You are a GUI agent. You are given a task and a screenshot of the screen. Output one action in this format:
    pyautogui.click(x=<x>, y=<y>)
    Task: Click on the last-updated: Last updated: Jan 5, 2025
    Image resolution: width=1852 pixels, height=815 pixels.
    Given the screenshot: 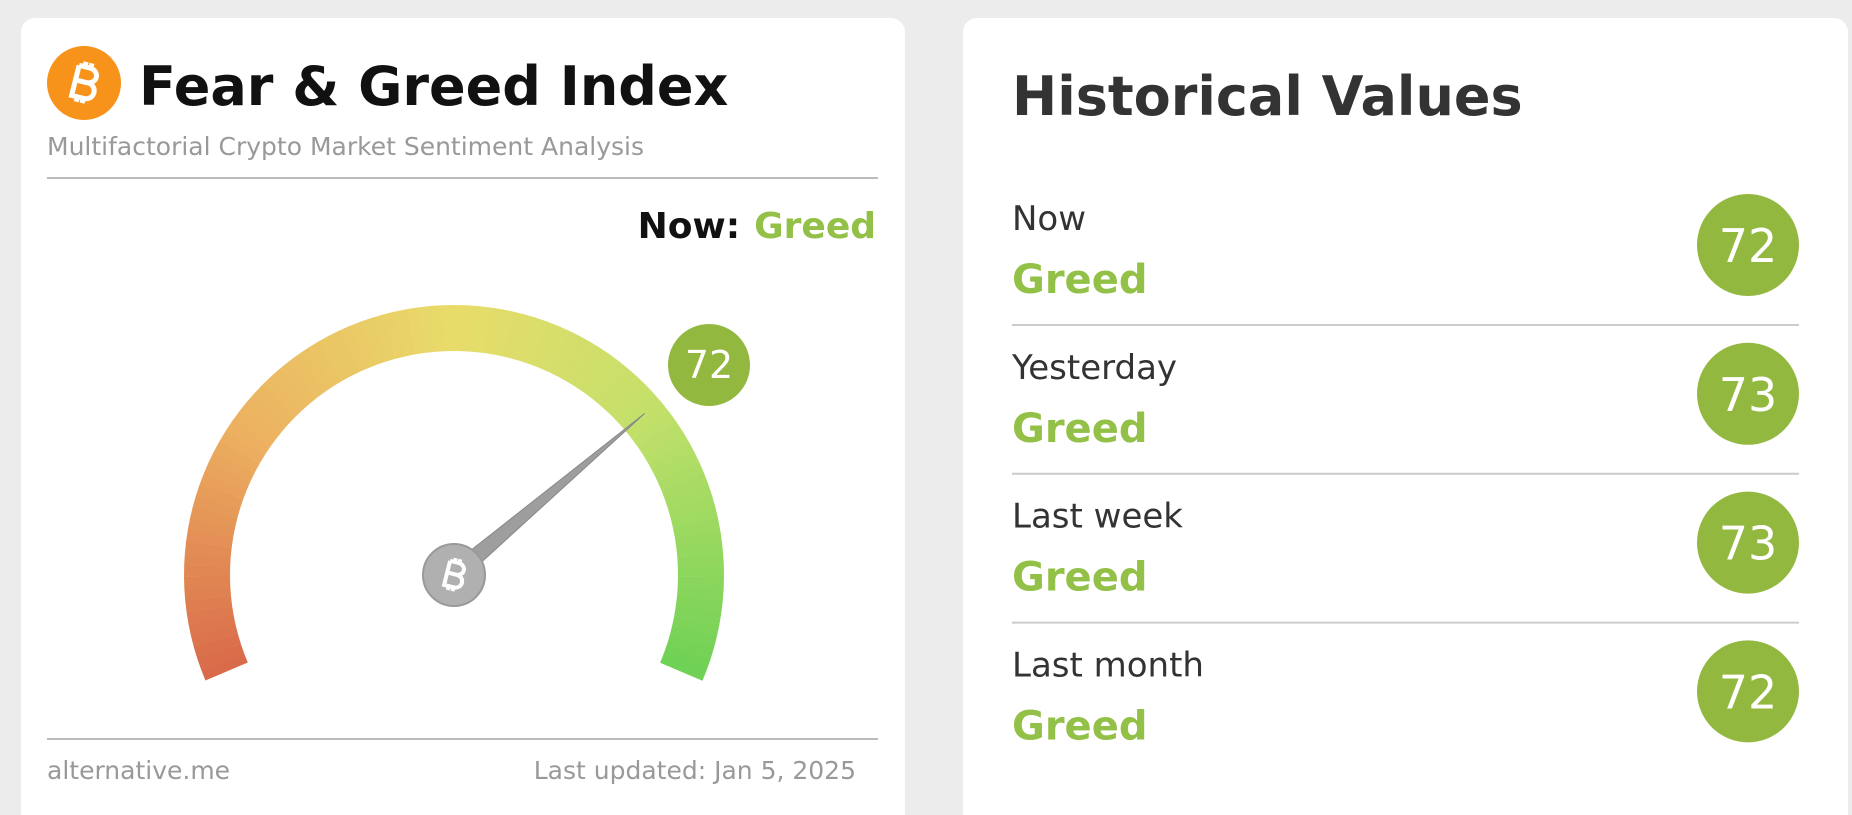 What is the action you would take?
    pyautogui.click(x=695, y=770)
    